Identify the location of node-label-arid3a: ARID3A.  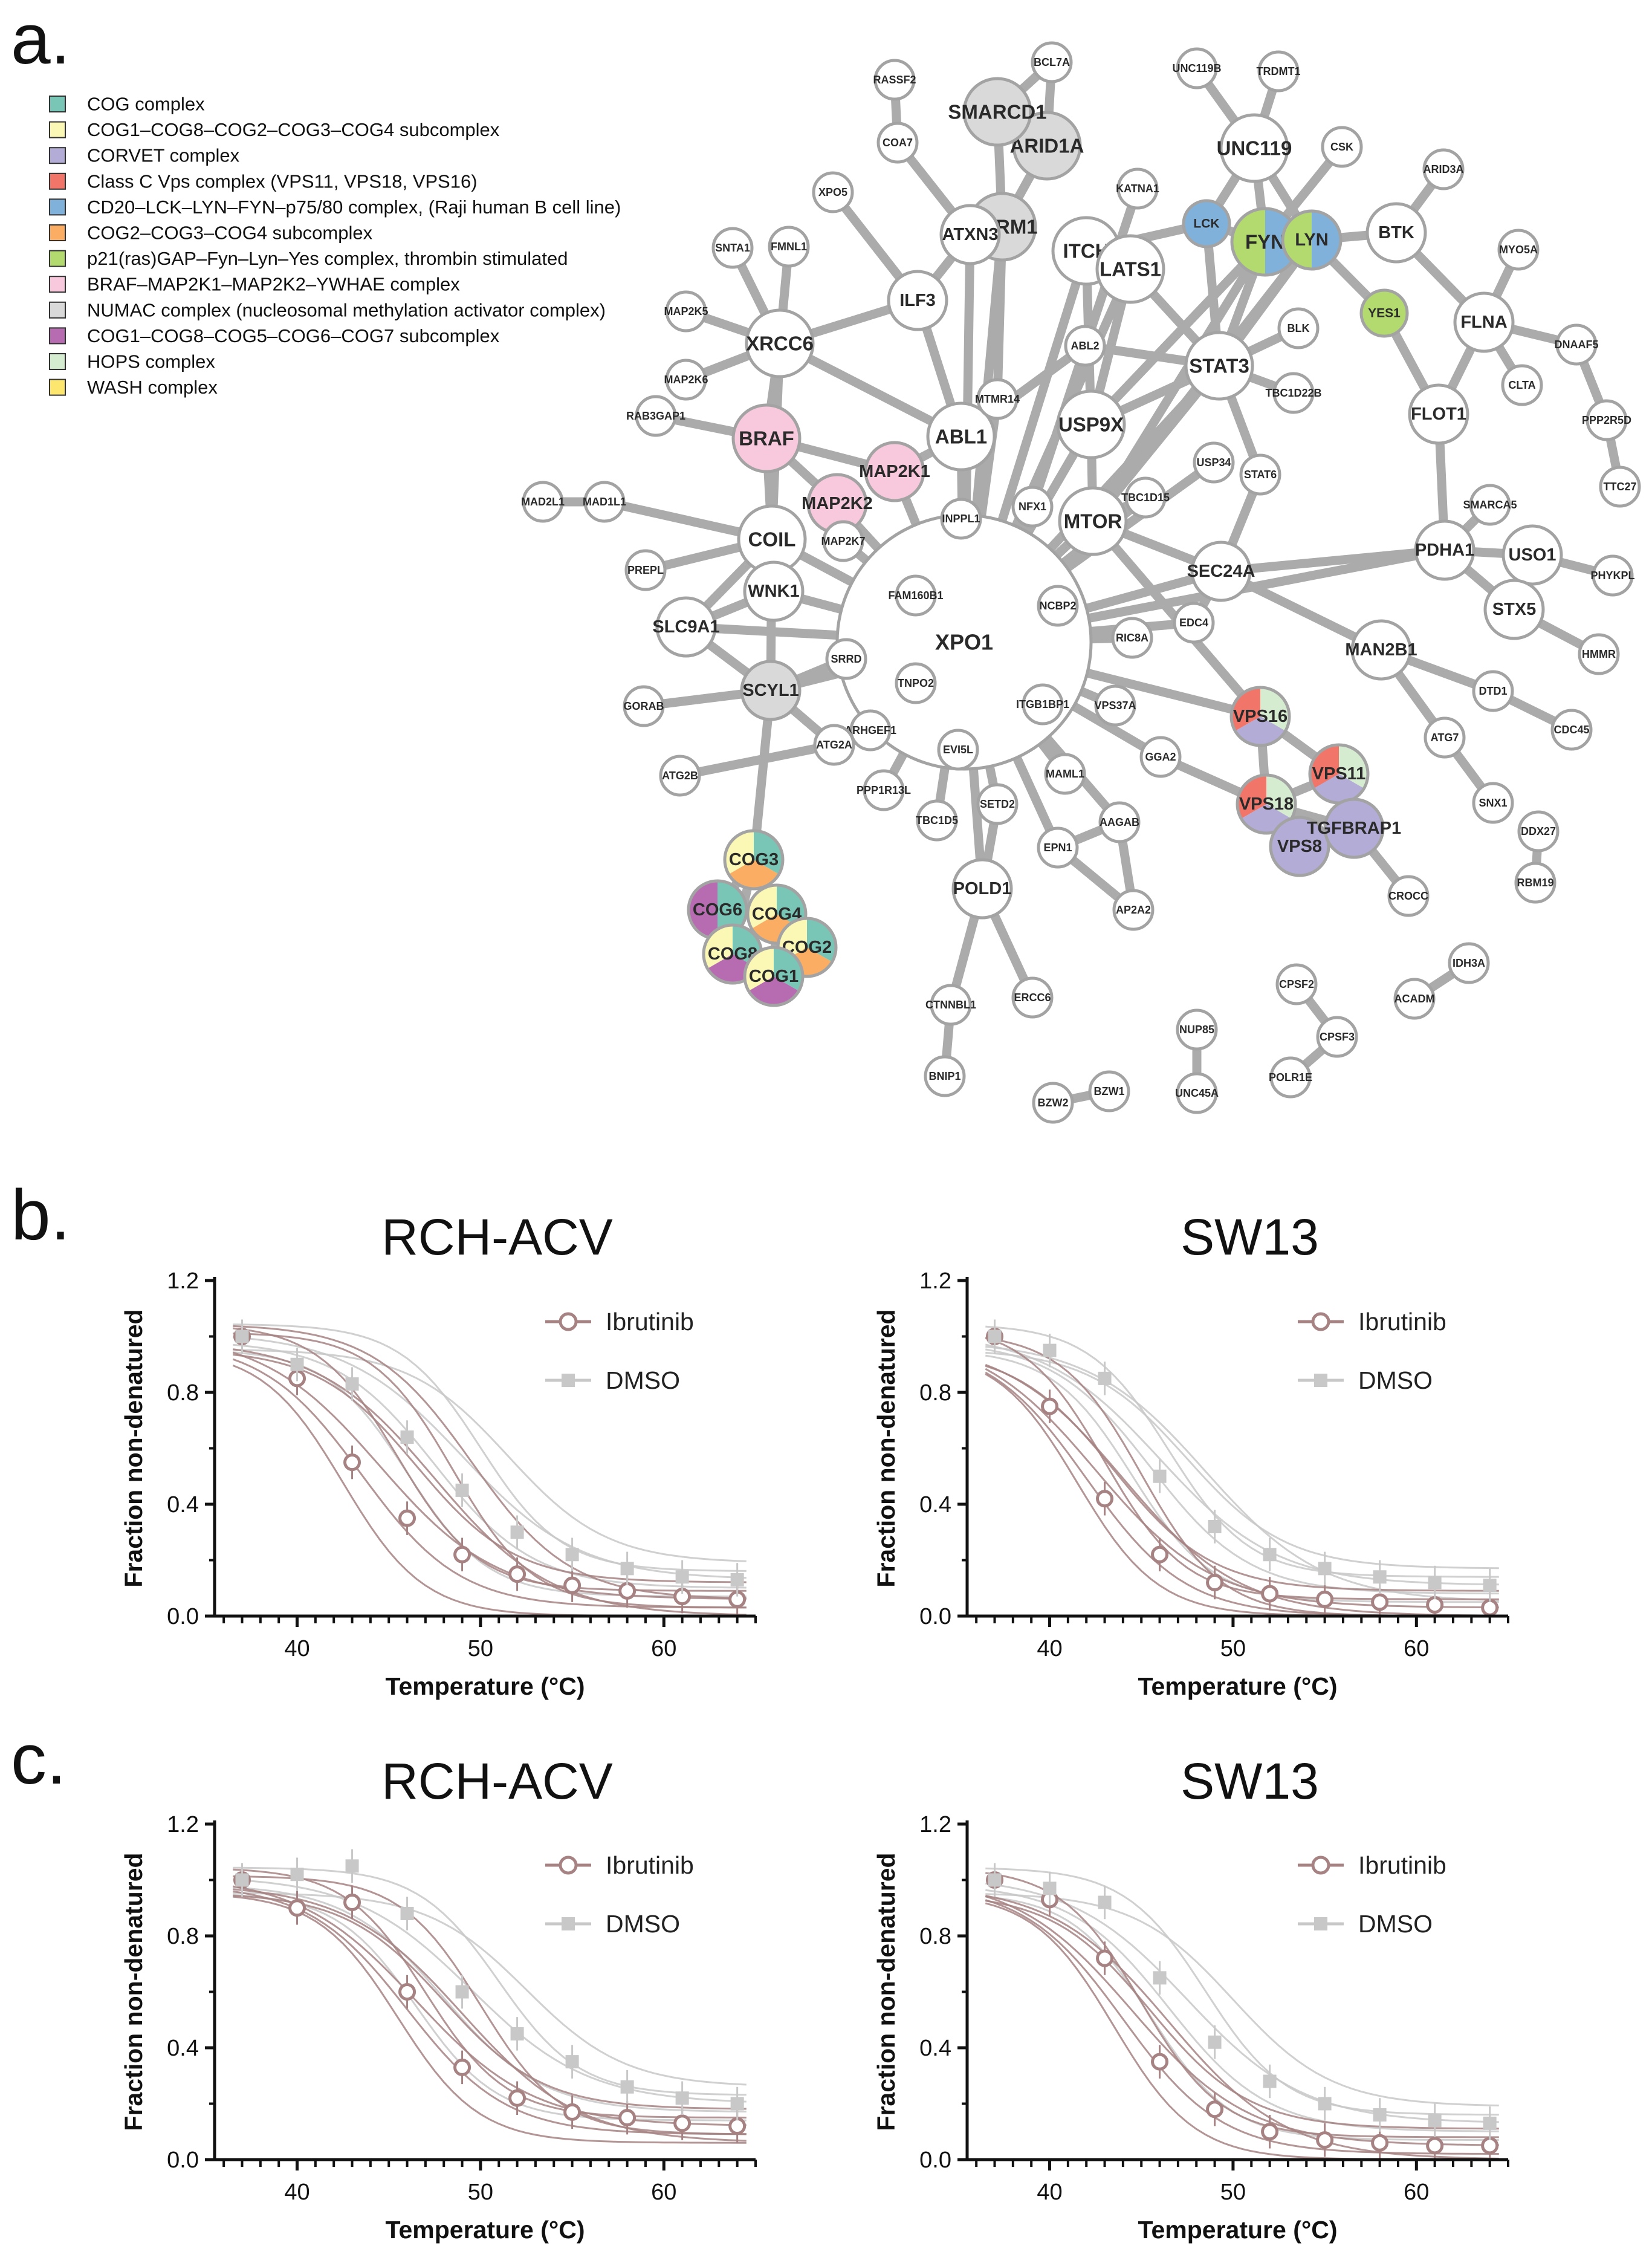
(1443, 169).